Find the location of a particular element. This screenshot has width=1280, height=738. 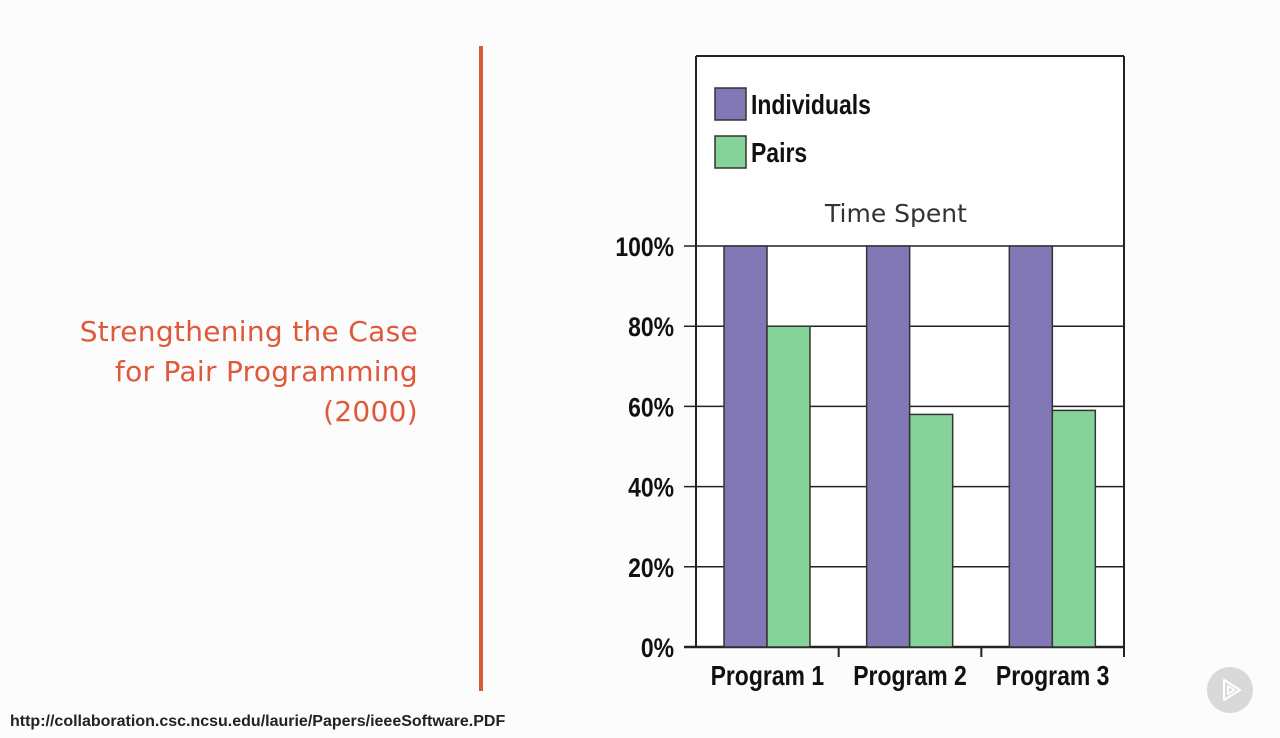

play-icon is located at coordinates (1232, 690).